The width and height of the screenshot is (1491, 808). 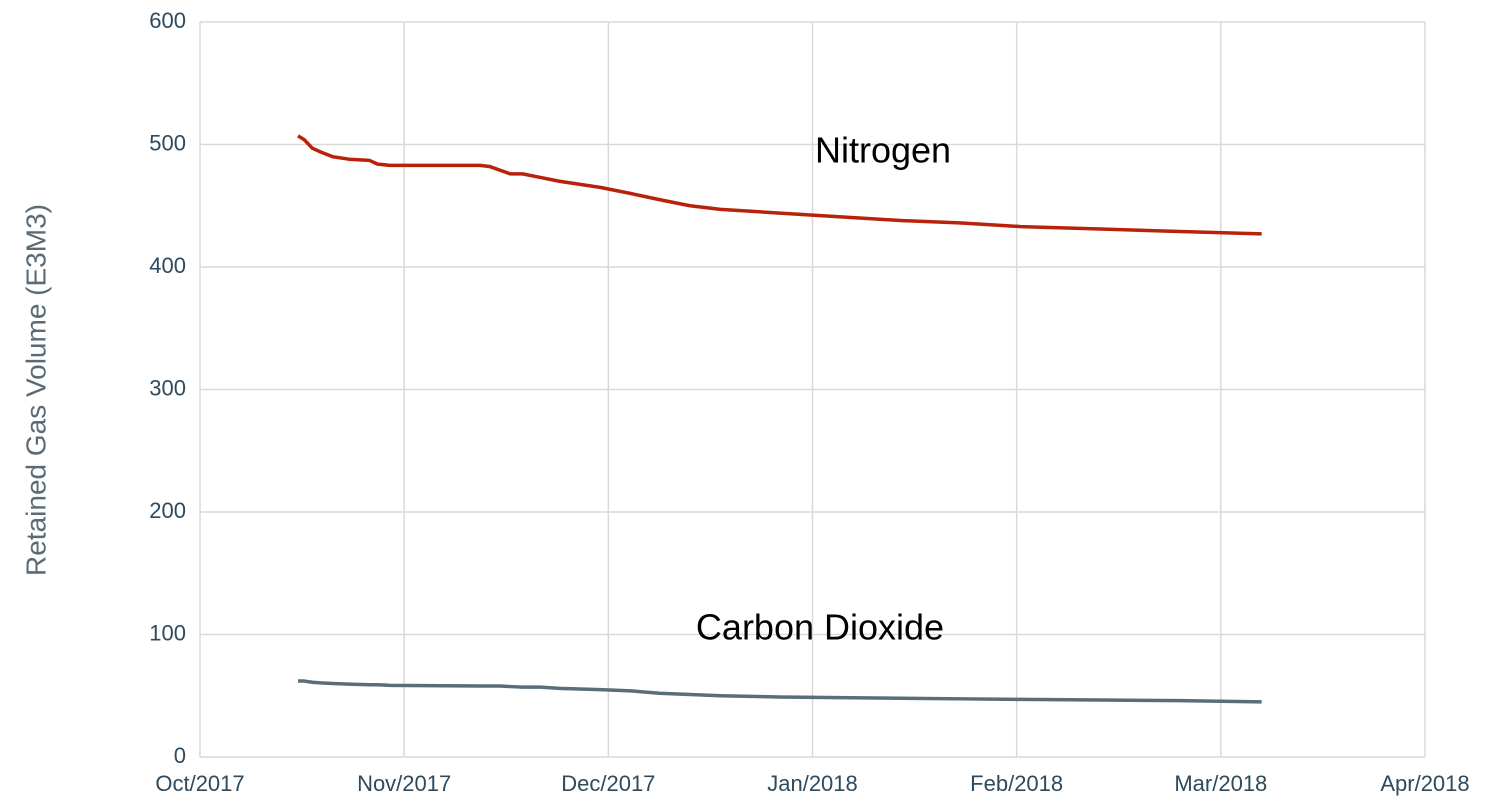 I want to click on y-tick-label: 200, so click(x=167, y=510).